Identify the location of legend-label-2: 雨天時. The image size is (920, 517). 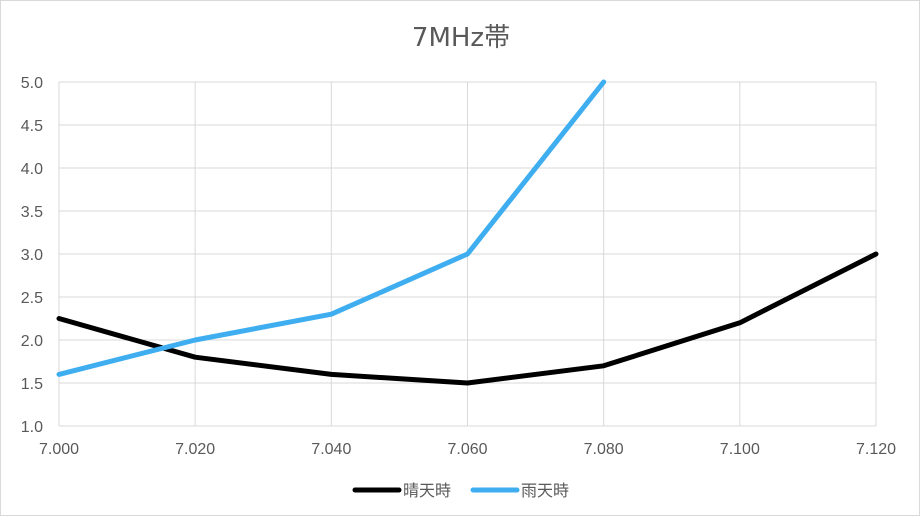
(545, 490).